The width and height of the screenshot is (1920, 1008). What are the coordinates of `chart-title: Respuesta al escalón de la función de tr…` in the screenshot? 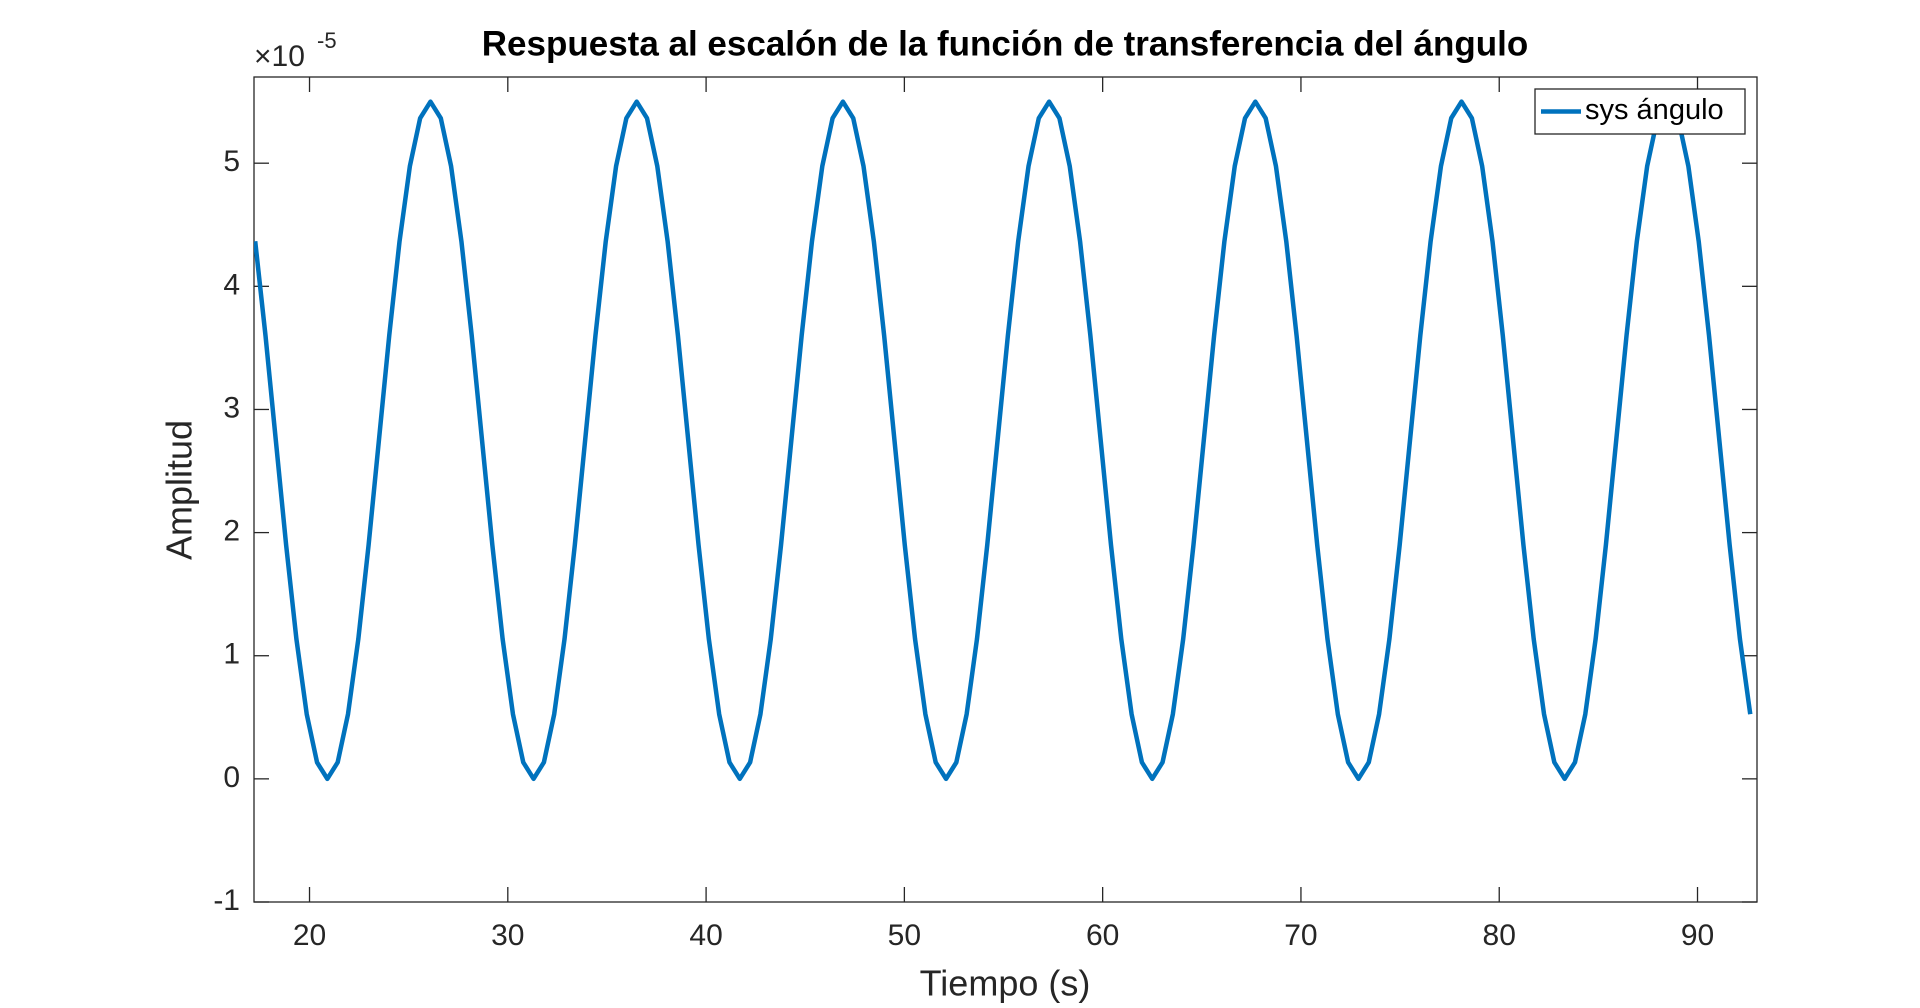 It's located at (1005, 43).